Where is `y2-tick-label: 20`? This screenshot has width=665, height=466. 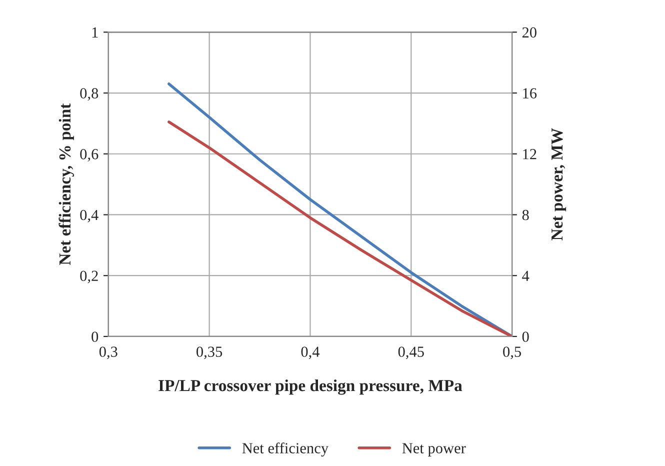 y2-tick-label: 20 is located at coordinates (529, 32).